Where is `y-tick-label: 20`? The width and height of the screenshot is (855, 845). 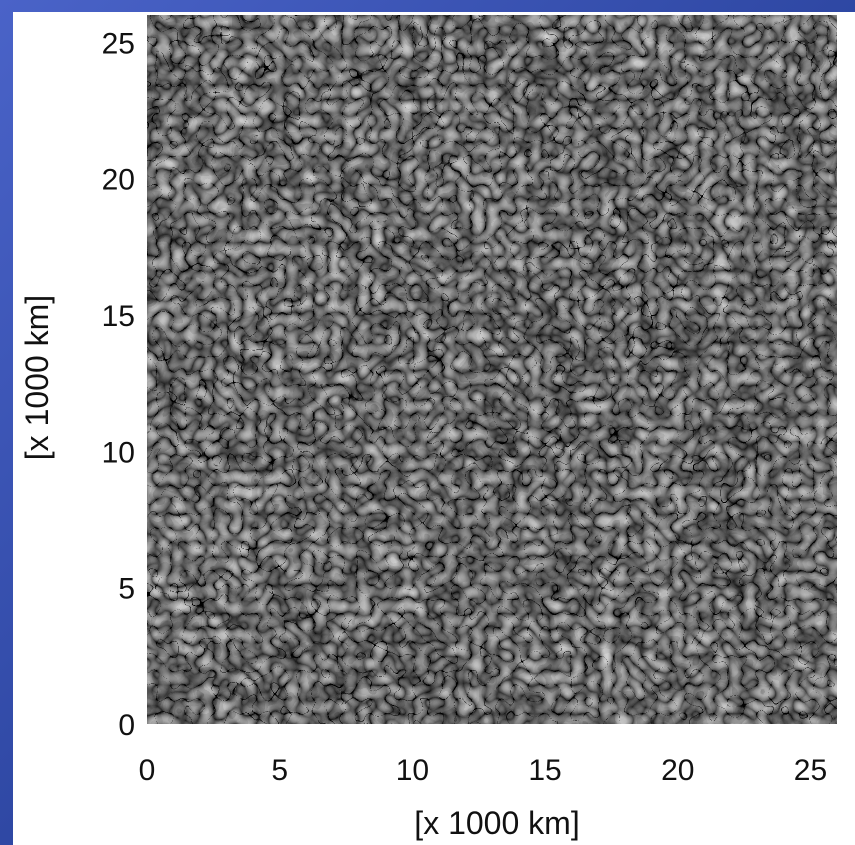 y-tick-label: 20 is located at coordinates (118, 180).